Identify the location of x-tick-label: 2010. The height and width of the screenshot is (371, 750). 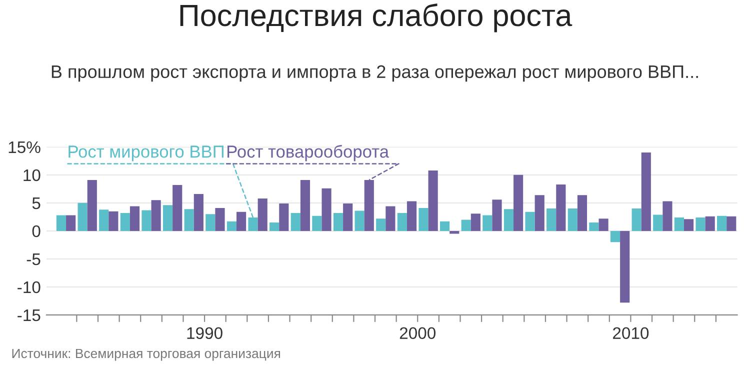
(631, 333).